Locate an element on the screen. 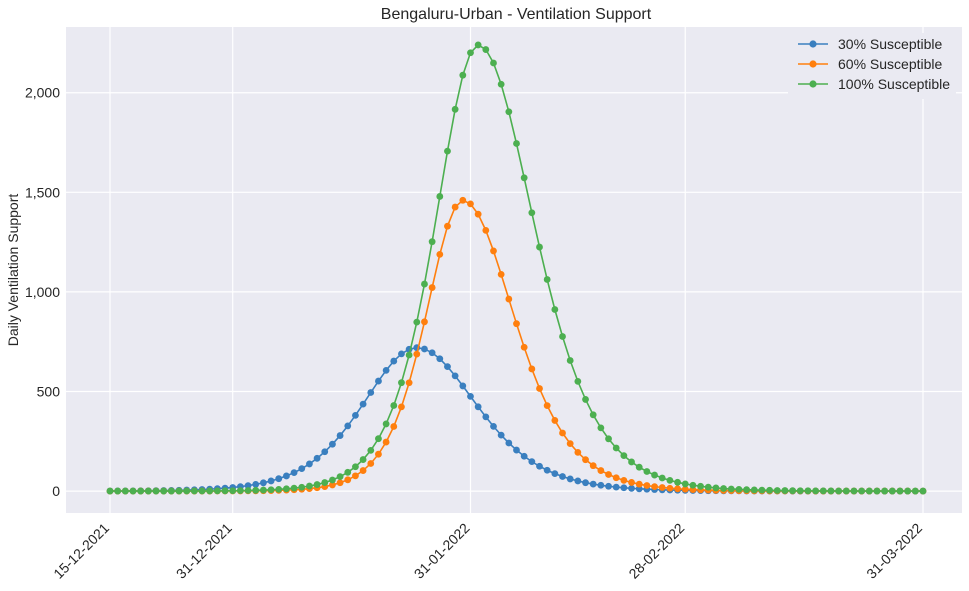  x-tick-label: 31-12-2021 is located at coordinates (204, 551).